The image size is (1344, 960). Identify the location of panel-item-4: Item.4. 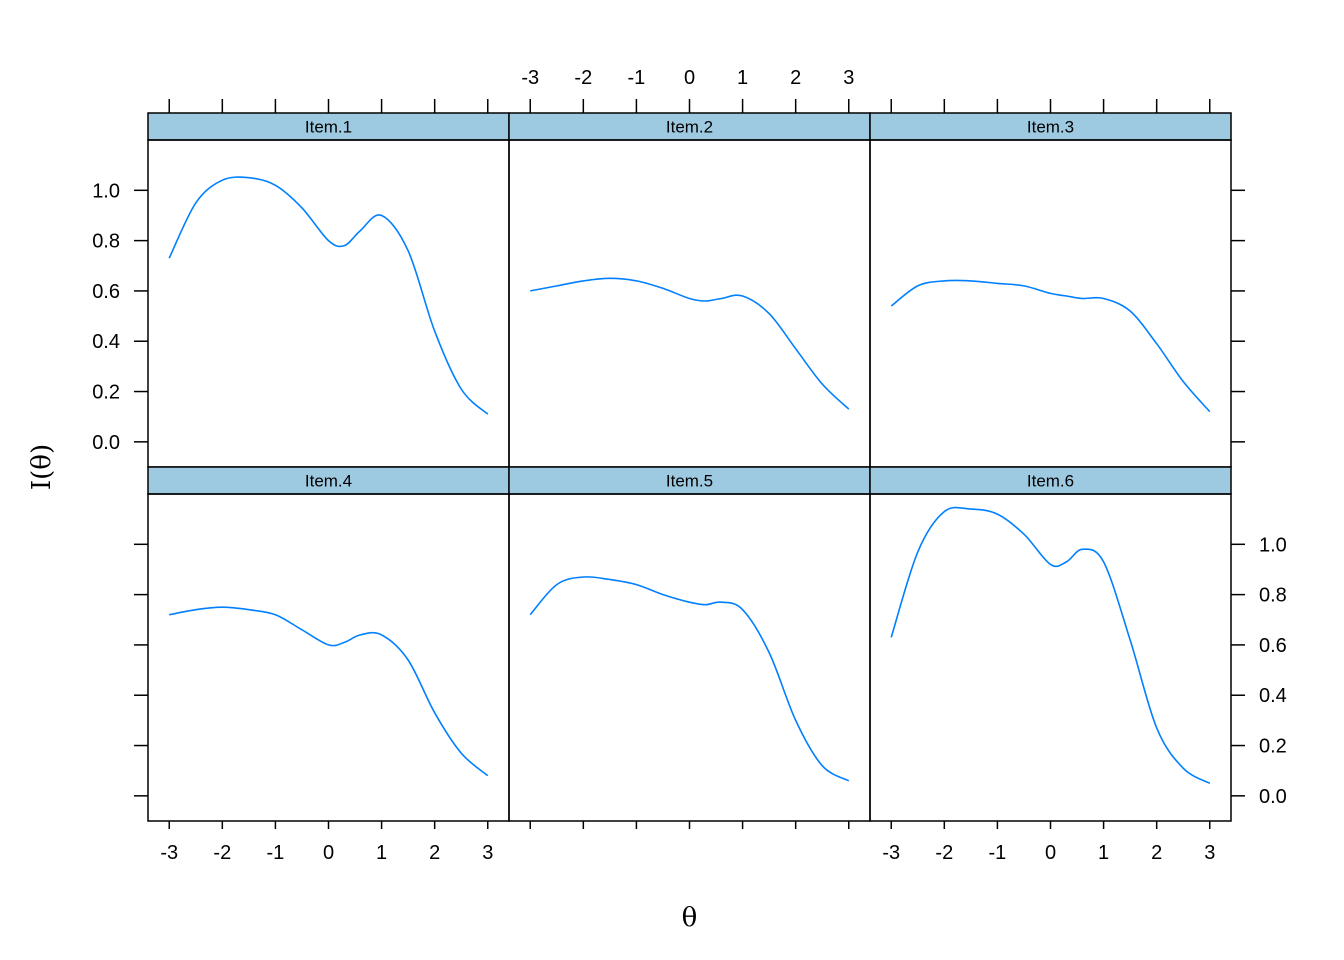
(328, 644).